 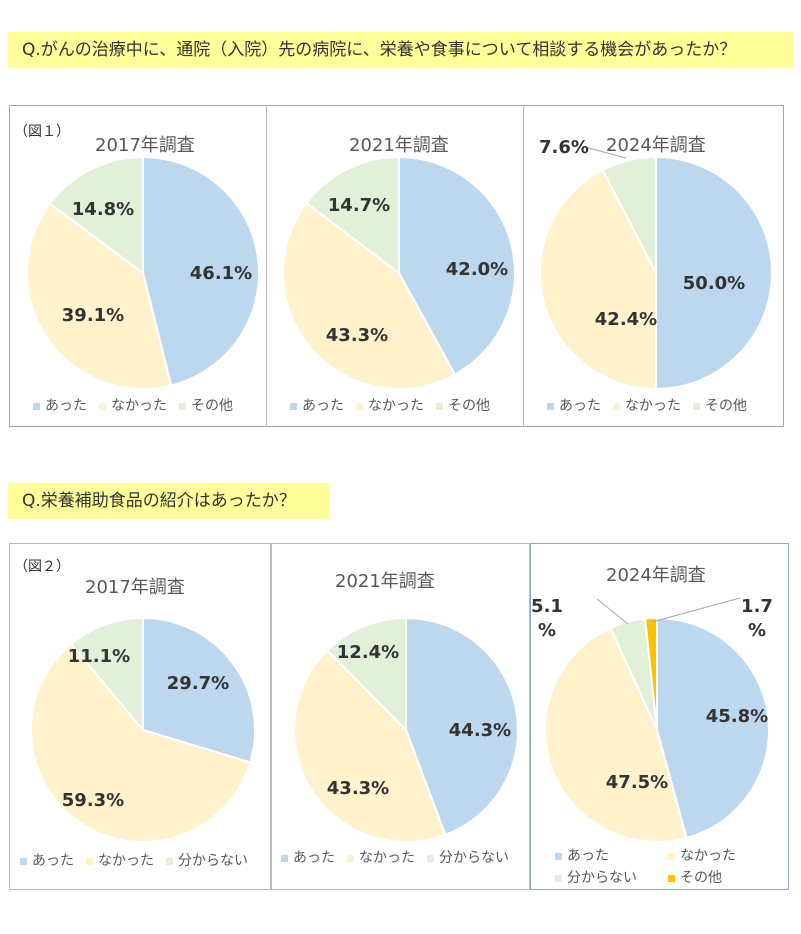 I want to click on figure-1-label: （図１）, so click(x=42, y=132).